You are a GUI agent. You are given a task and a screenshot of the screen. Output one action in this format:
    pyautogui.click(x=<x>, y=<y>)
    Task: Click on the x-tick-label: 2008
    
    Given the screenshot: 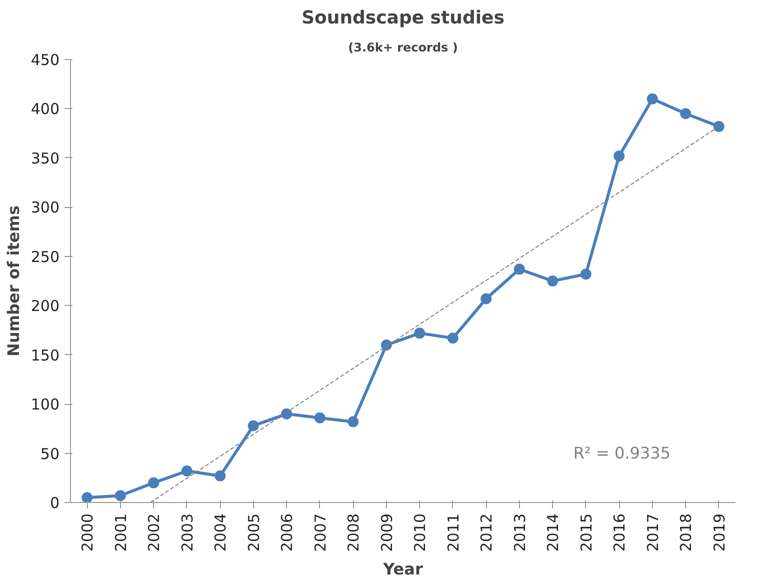 What is the action you would take?
    pyautogui.click(x=353, y=532)
    